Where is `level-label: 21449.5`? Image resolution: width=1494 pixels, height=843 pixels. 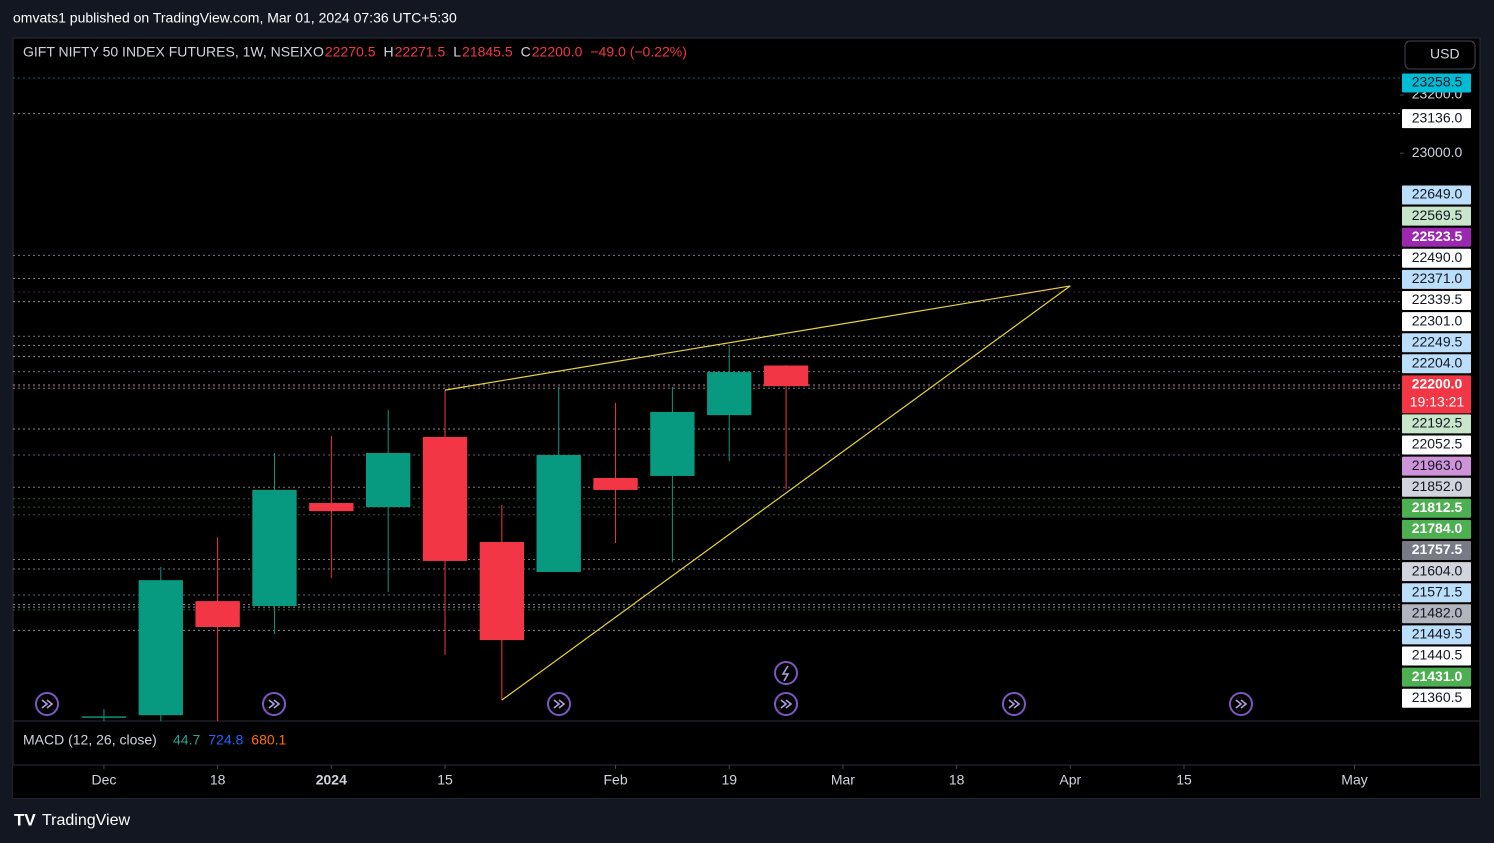 level-label: 21449.5 is located at coordinates (1437, 634).